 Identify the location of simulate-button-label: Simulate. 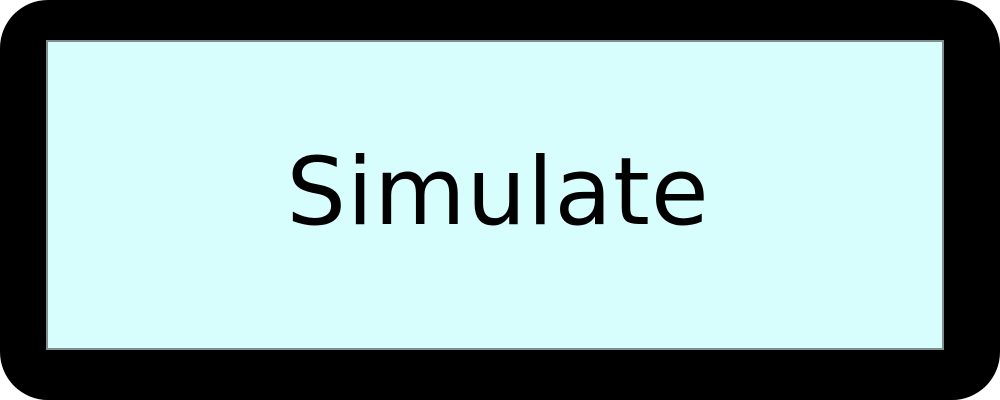
(498, 192).